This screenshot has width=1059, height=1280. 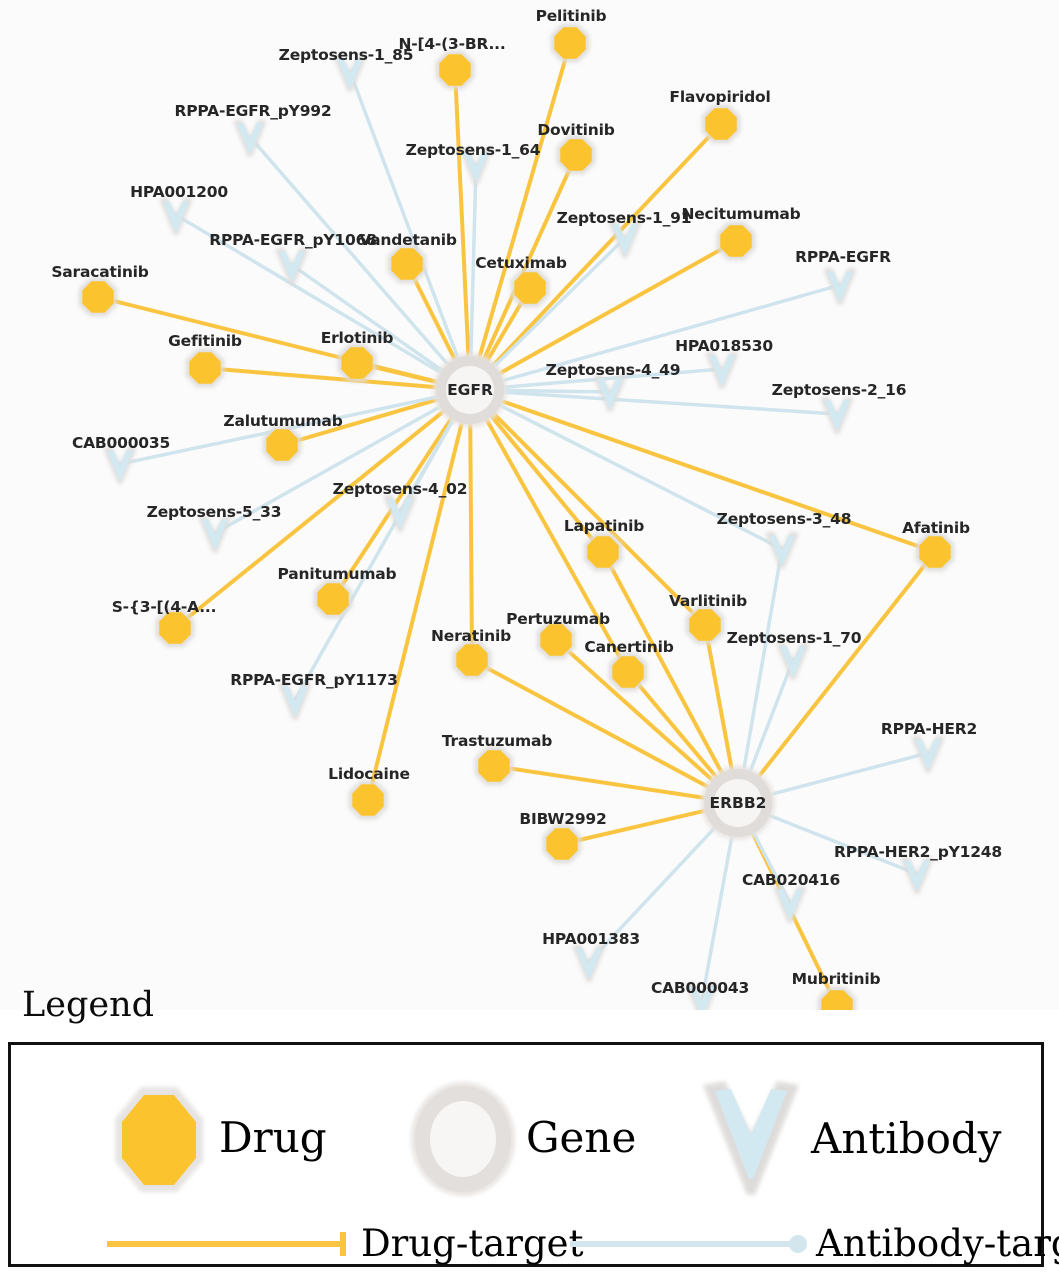 What do you see at coordinates (273, 1137) in the screenshot?
I see `legend-drug-label: Drug` at bounding box center [273, 1137].